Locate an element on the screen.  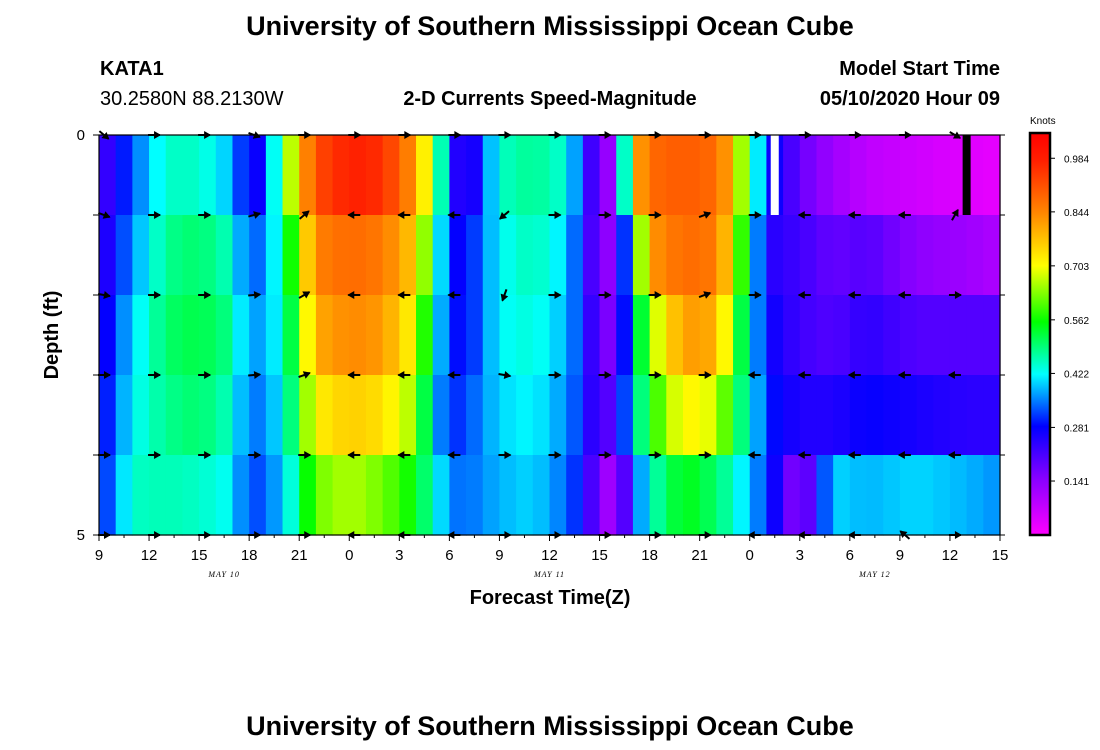
colorbar-tick-label: 0.141 is located at coordinates (1076, 482).